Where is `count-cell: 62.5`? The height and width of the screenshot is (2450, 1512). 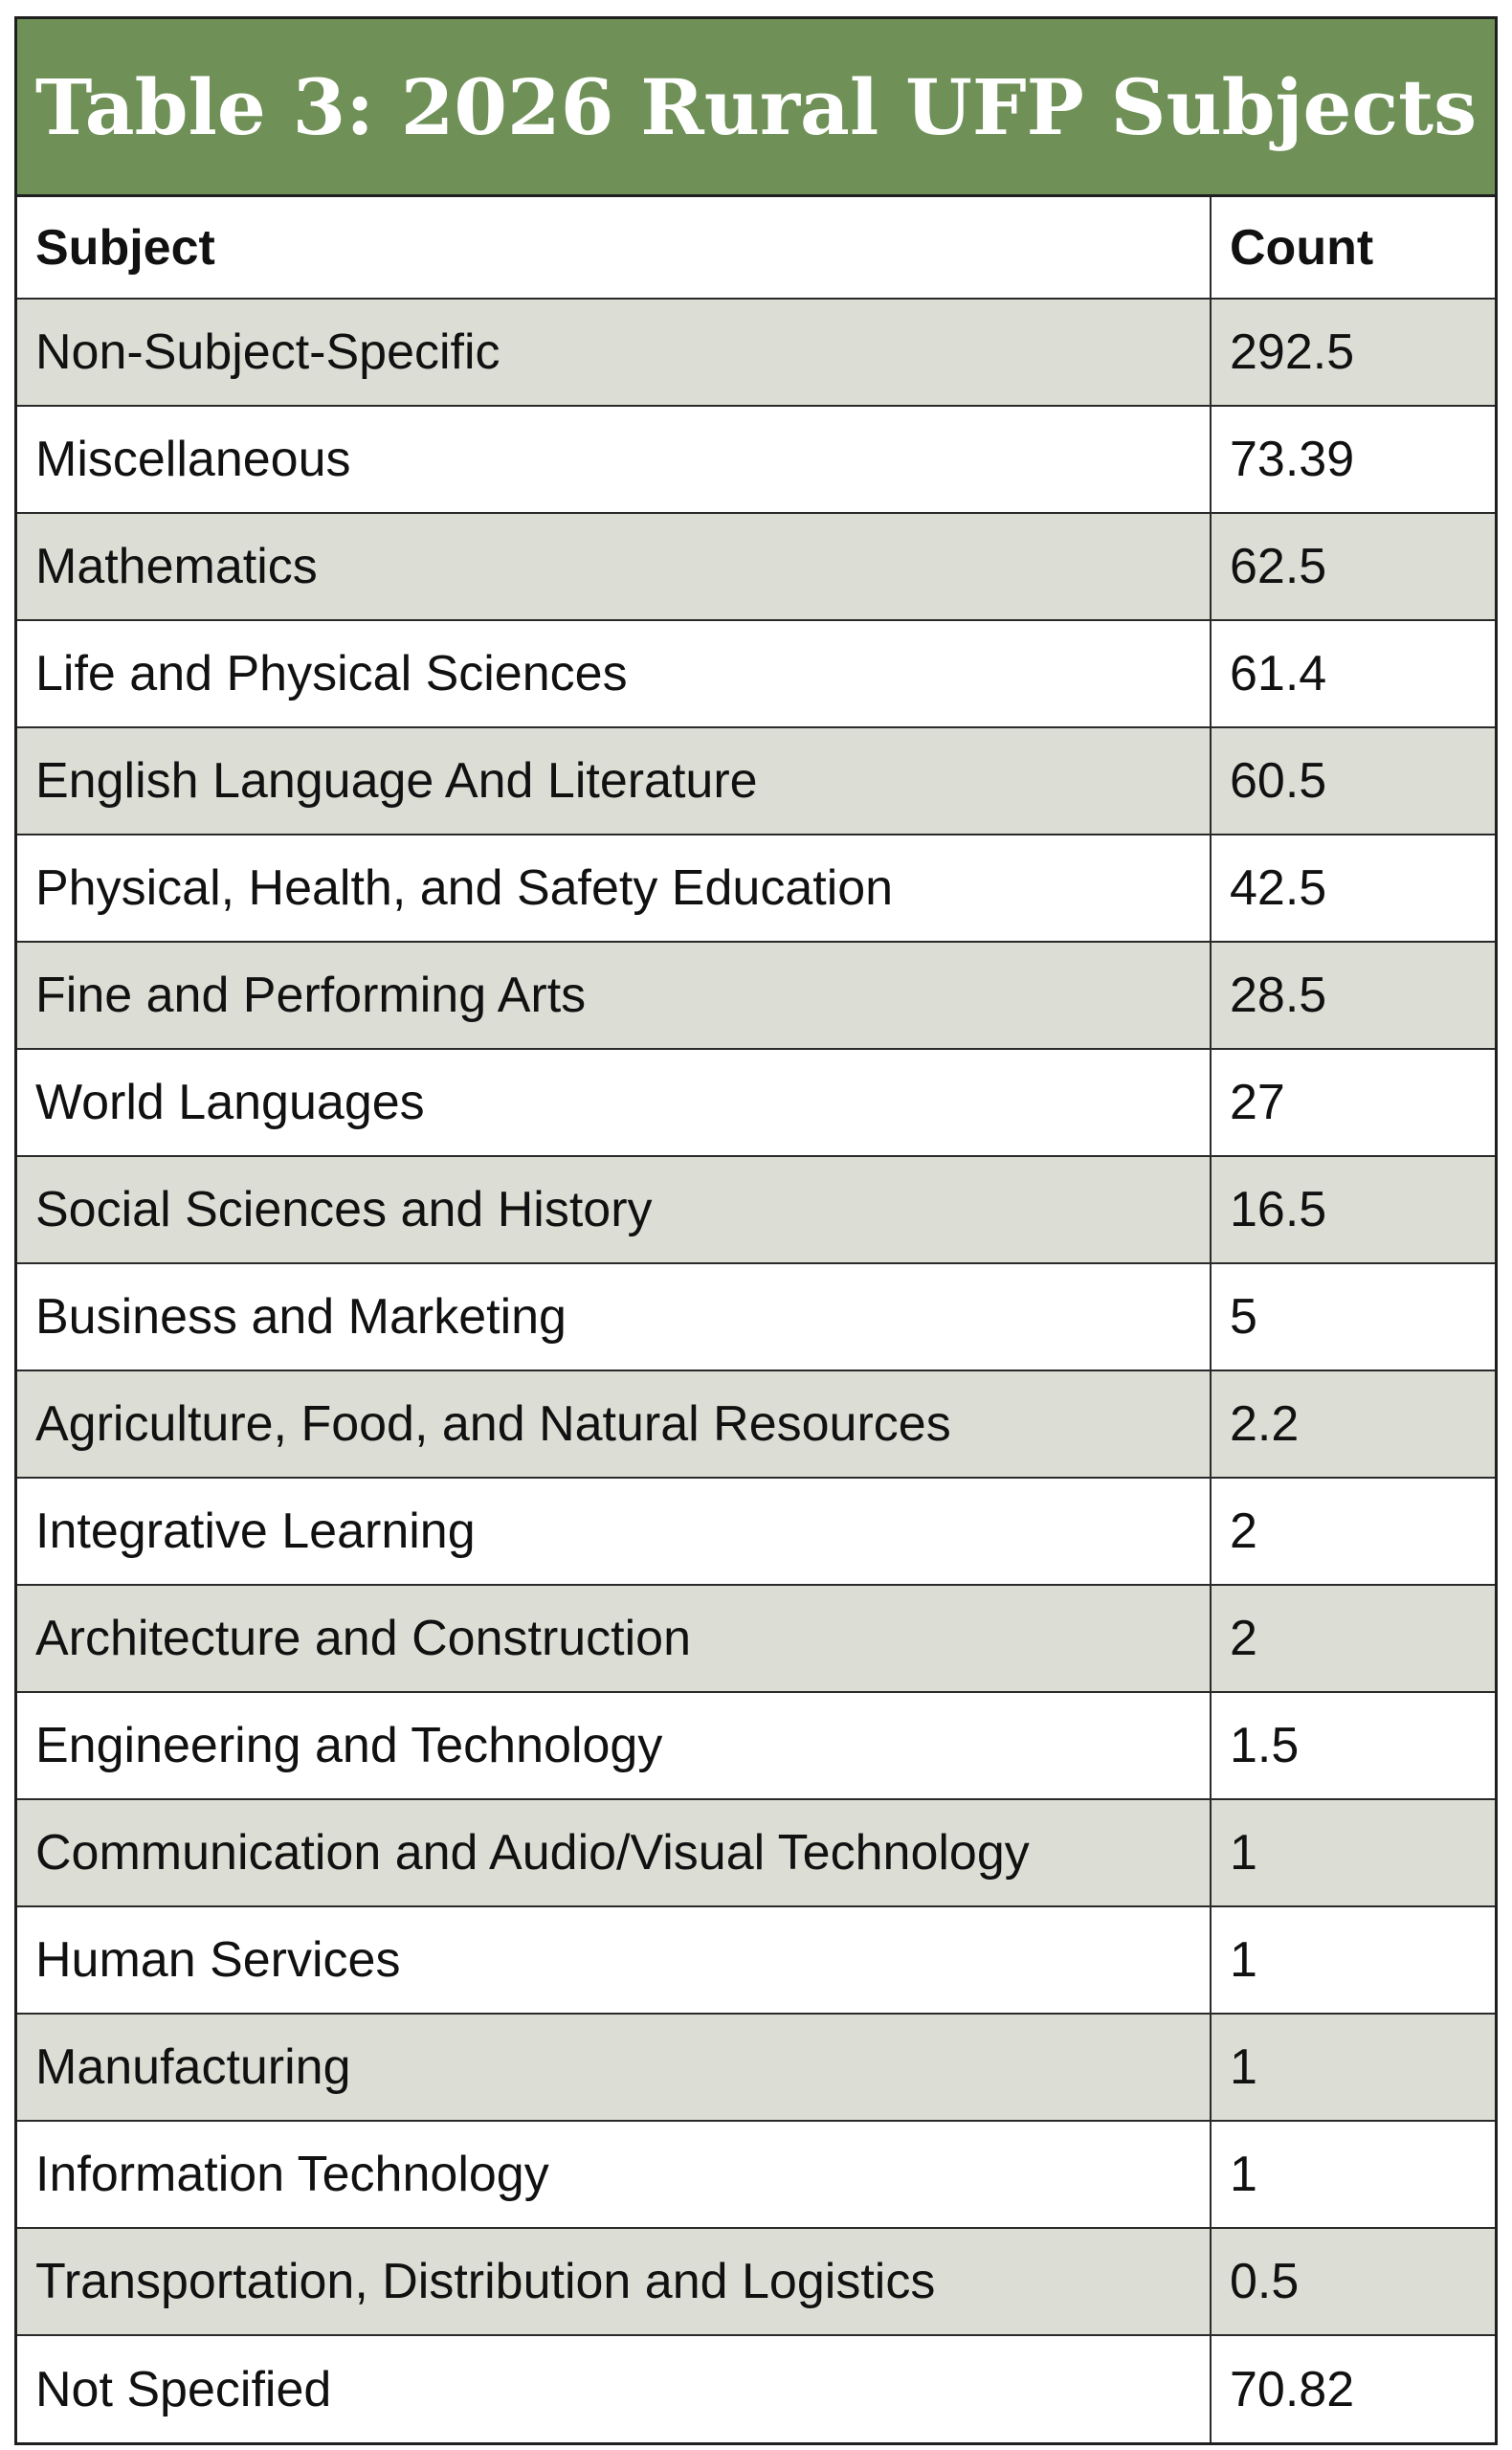
count-cell: 62.5 is located at coordinates (1352, 566).